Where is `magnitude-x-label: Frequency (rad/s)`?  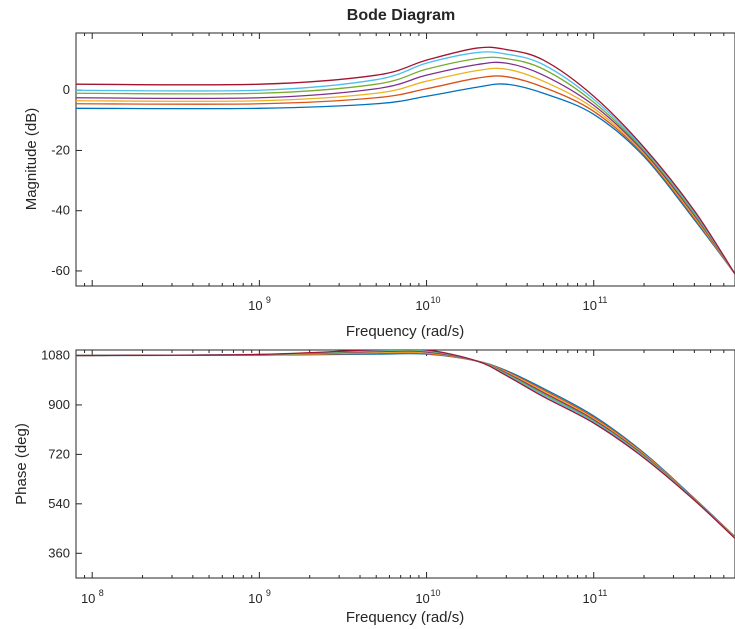
magnitude-x-label: Frequency (rad/s) is located at coordinates (405, 331).